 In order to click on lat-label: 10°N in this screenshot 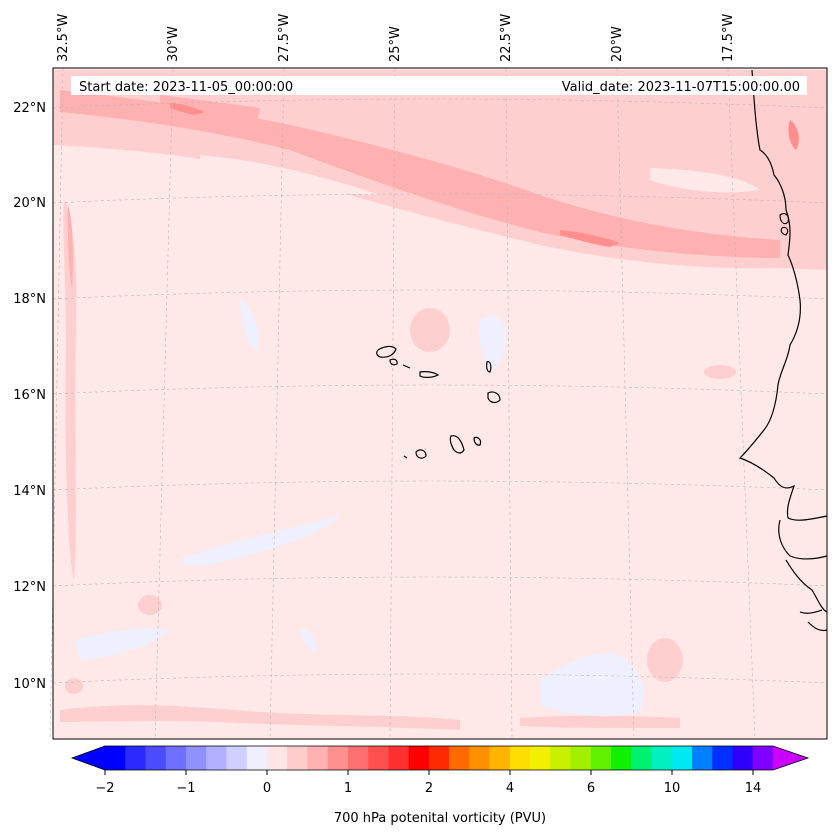, I will do `click(29, 684)`.